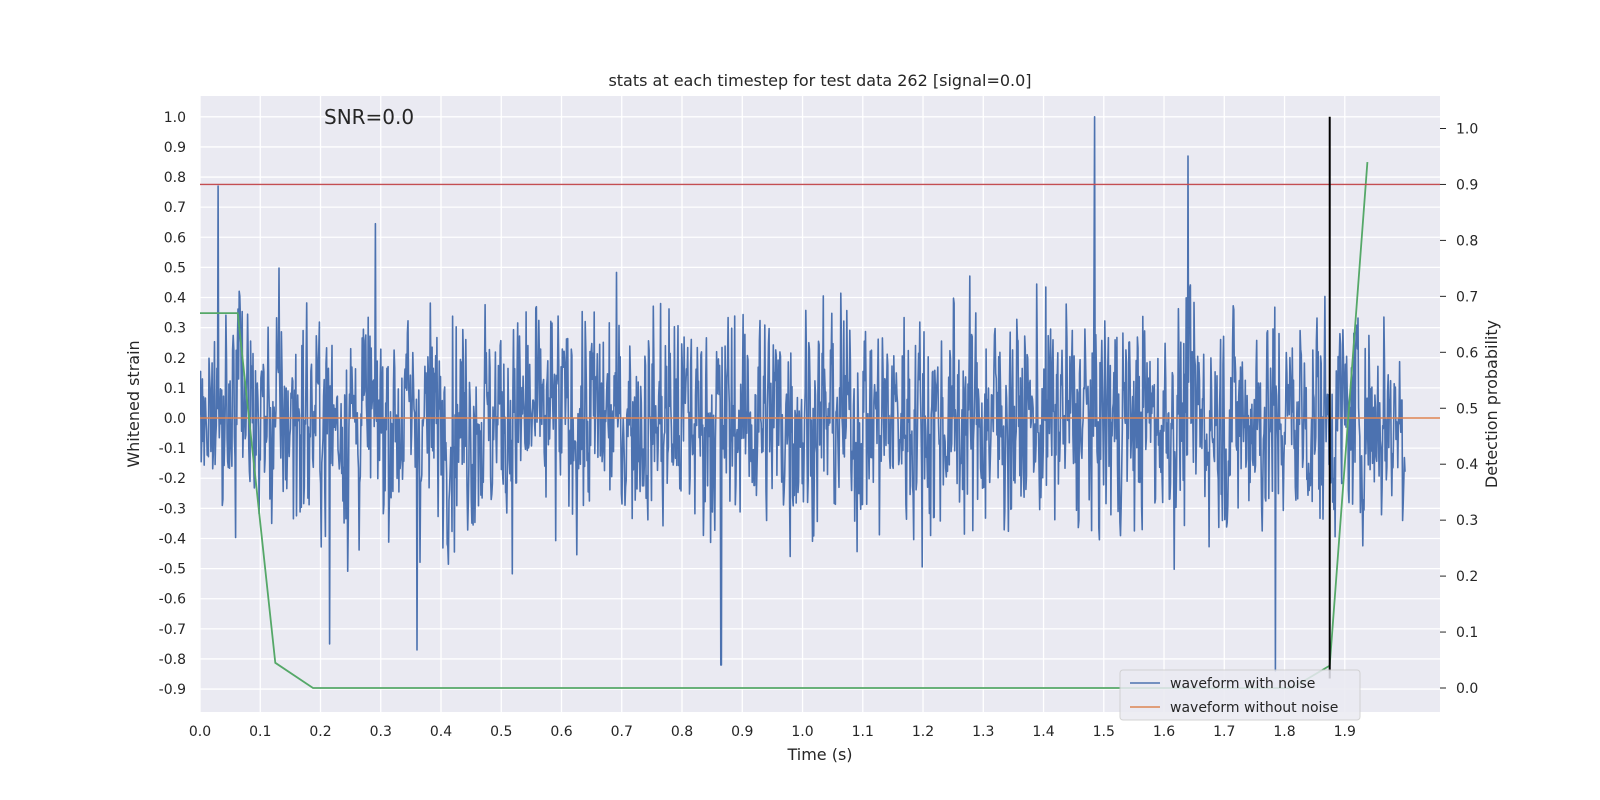 The width and height of the screenshot is (1600, 800). Describe the element at coordinates (1459, 577) in the screenshot. I see `y2-tick: 0.2` at that location.